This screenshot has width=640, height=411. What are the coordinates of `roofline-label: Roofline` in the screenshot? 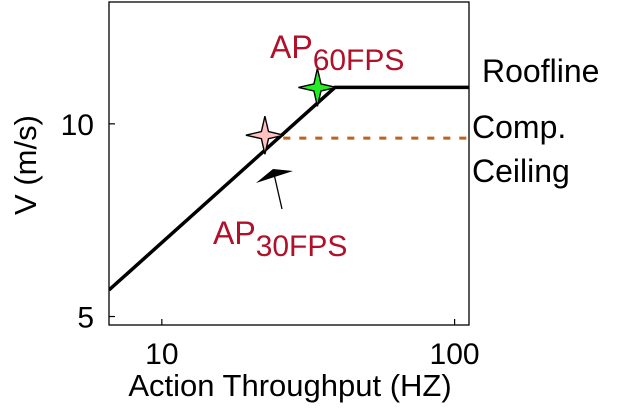 It's located at (540, 71).